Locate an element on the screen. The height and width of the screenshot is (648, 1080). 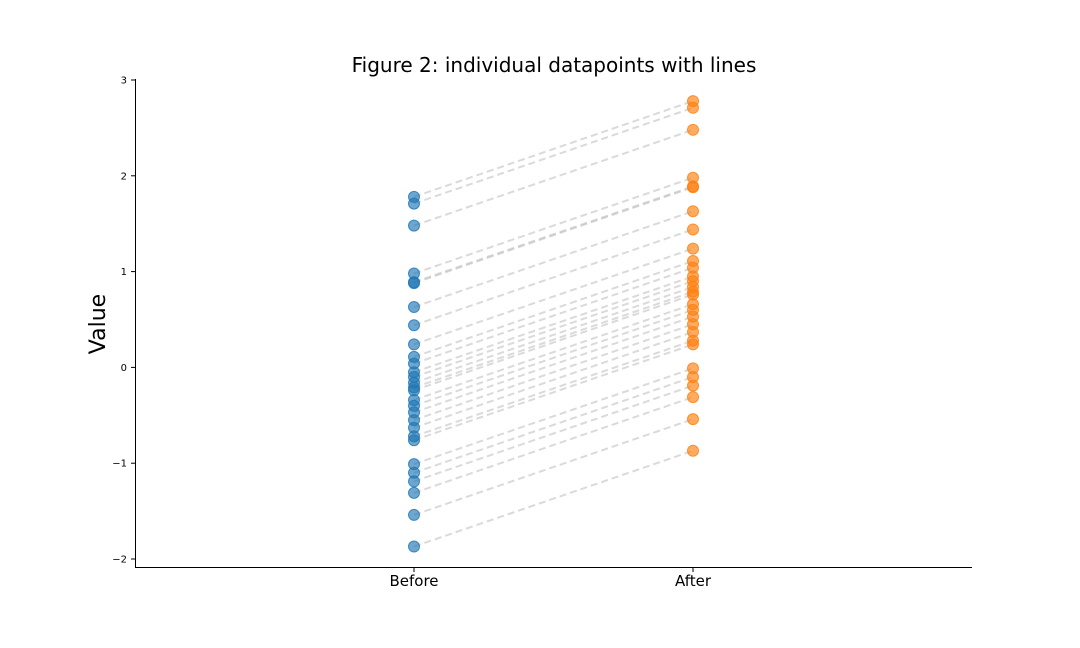
y-tick-label: 2 is located at coordinates (124, 176).